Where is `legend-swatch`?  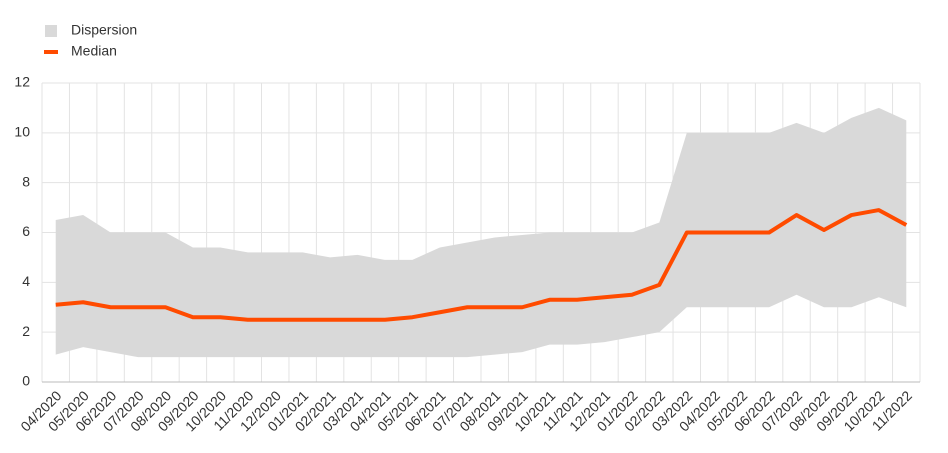 legend-swatch is located at coordinates (51, 31).